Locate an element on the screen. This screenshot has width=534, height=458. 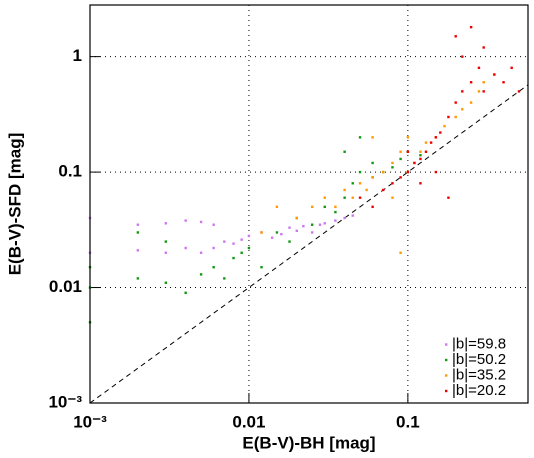
legend-label: |b|=50.2 is located at coordinates (479, 359).